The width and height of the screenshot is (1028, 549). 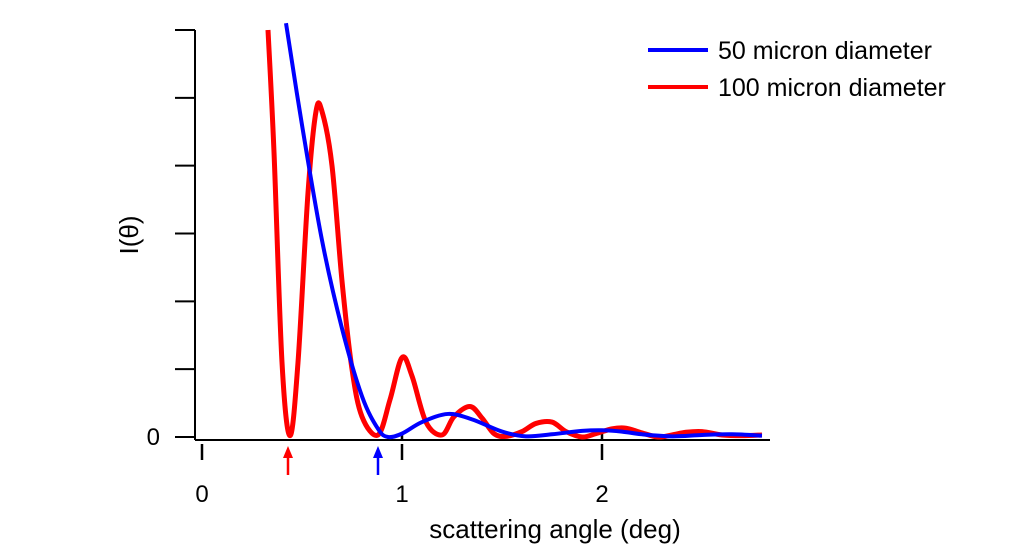 I want to click on marker-layer, so click(x=333, y=460).